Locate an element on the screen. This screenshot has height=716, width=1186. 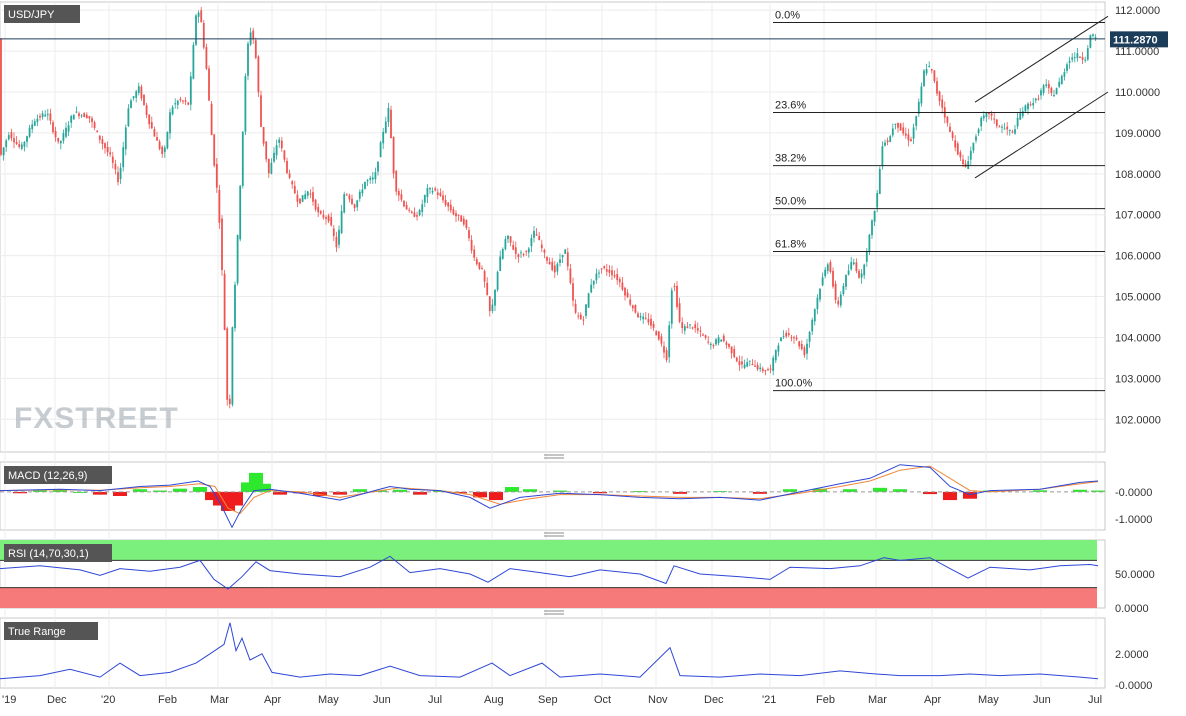
x-tick-label: Feb is located at coordinates (825, 700).